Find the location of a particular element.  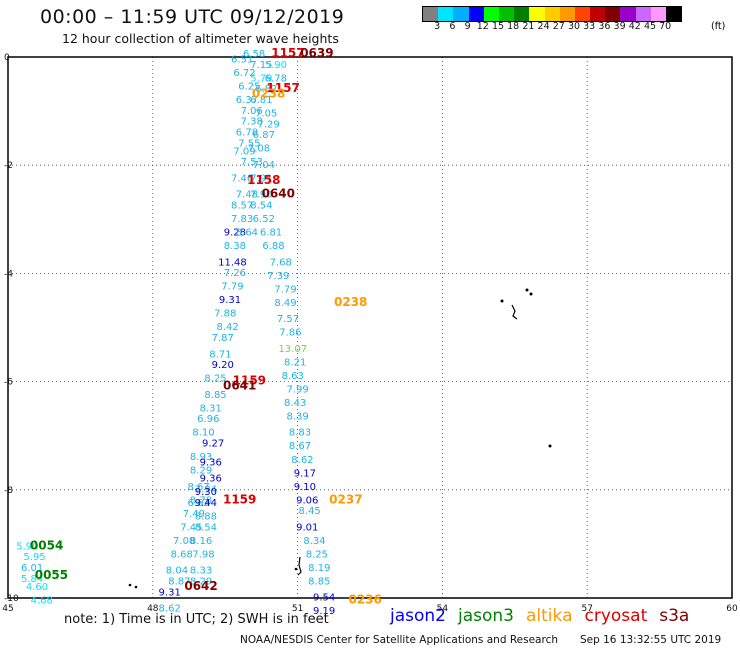

swh-value-label: 8.78 is located at coordinates (201, 500).